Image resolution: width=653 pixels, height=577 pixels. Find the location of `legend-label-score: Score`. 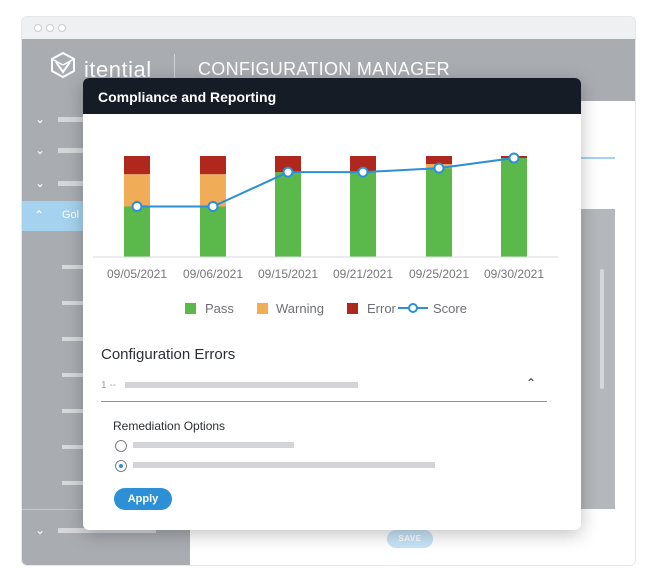

legend-label-score: Score is located at coordinates (450, 308).